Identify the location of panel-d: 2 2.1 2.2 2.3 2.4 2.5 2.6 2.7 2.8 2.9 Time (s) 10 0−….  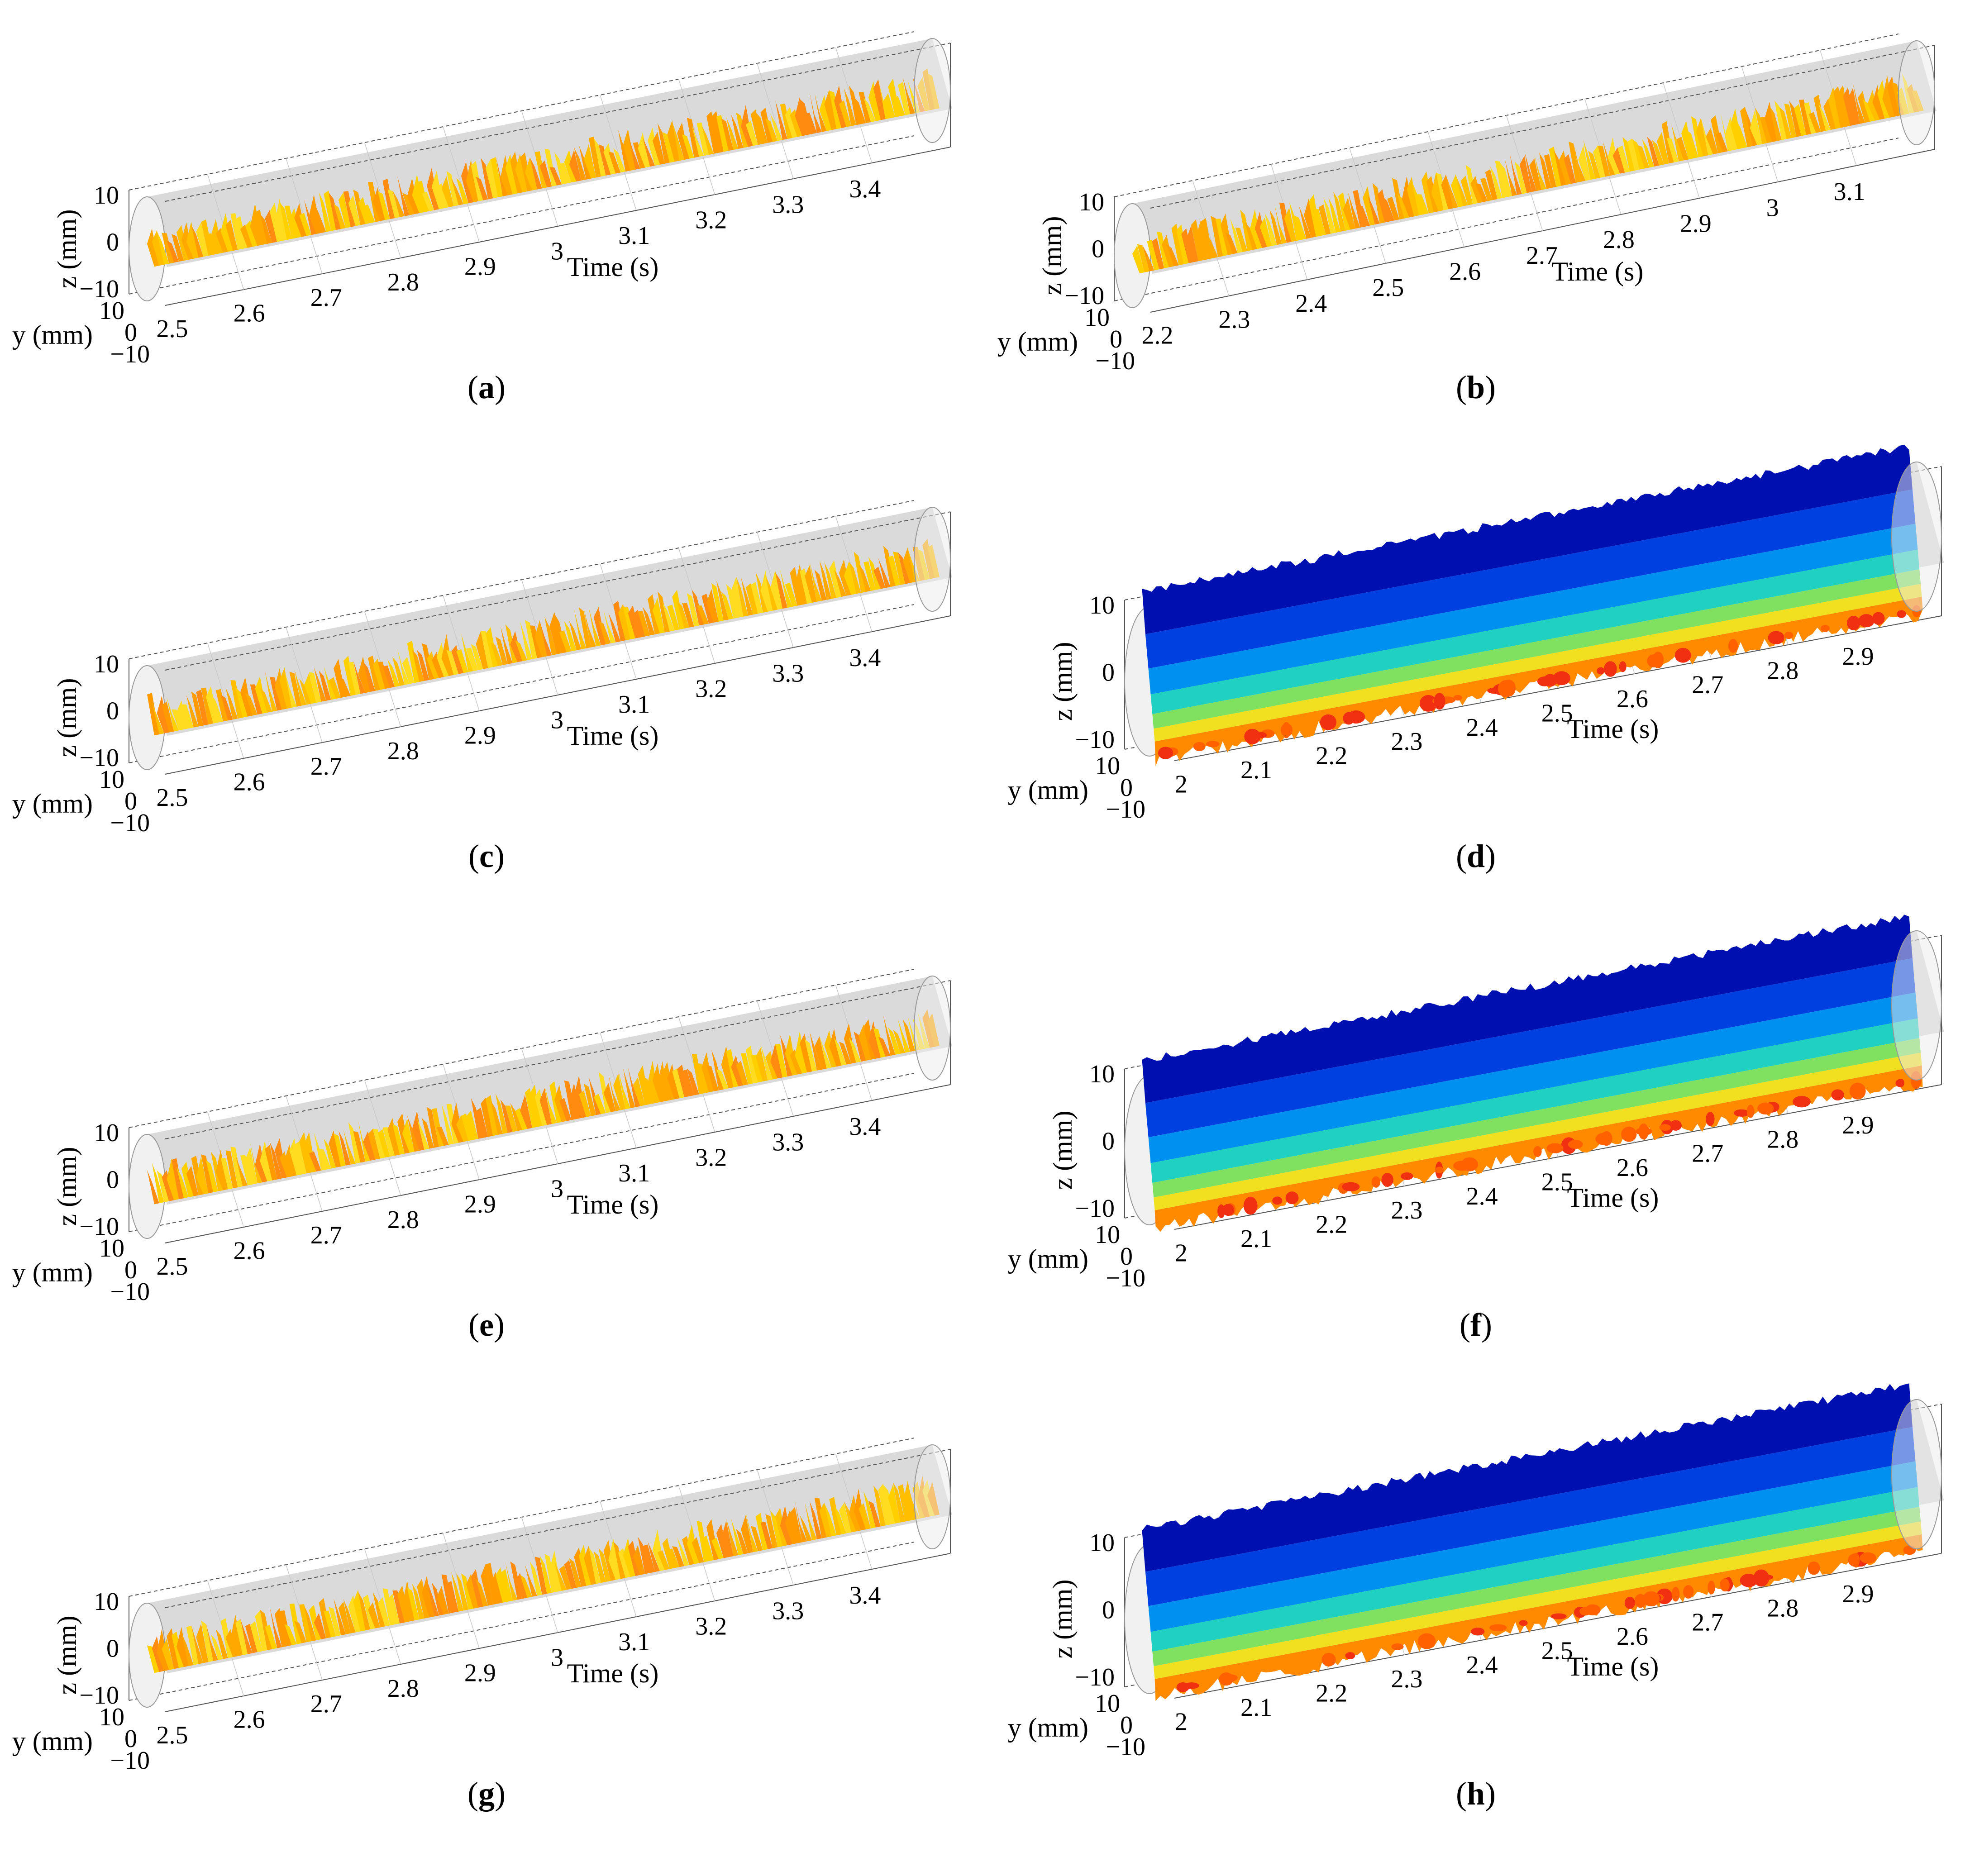
(1477, 691).